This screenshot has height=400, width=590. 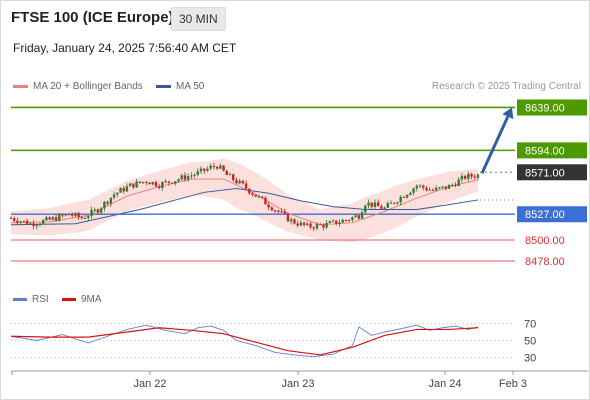 I want to click on legend-label-bollinger: MA 20 + Bollinger Bands, so click(x=88, y=86).